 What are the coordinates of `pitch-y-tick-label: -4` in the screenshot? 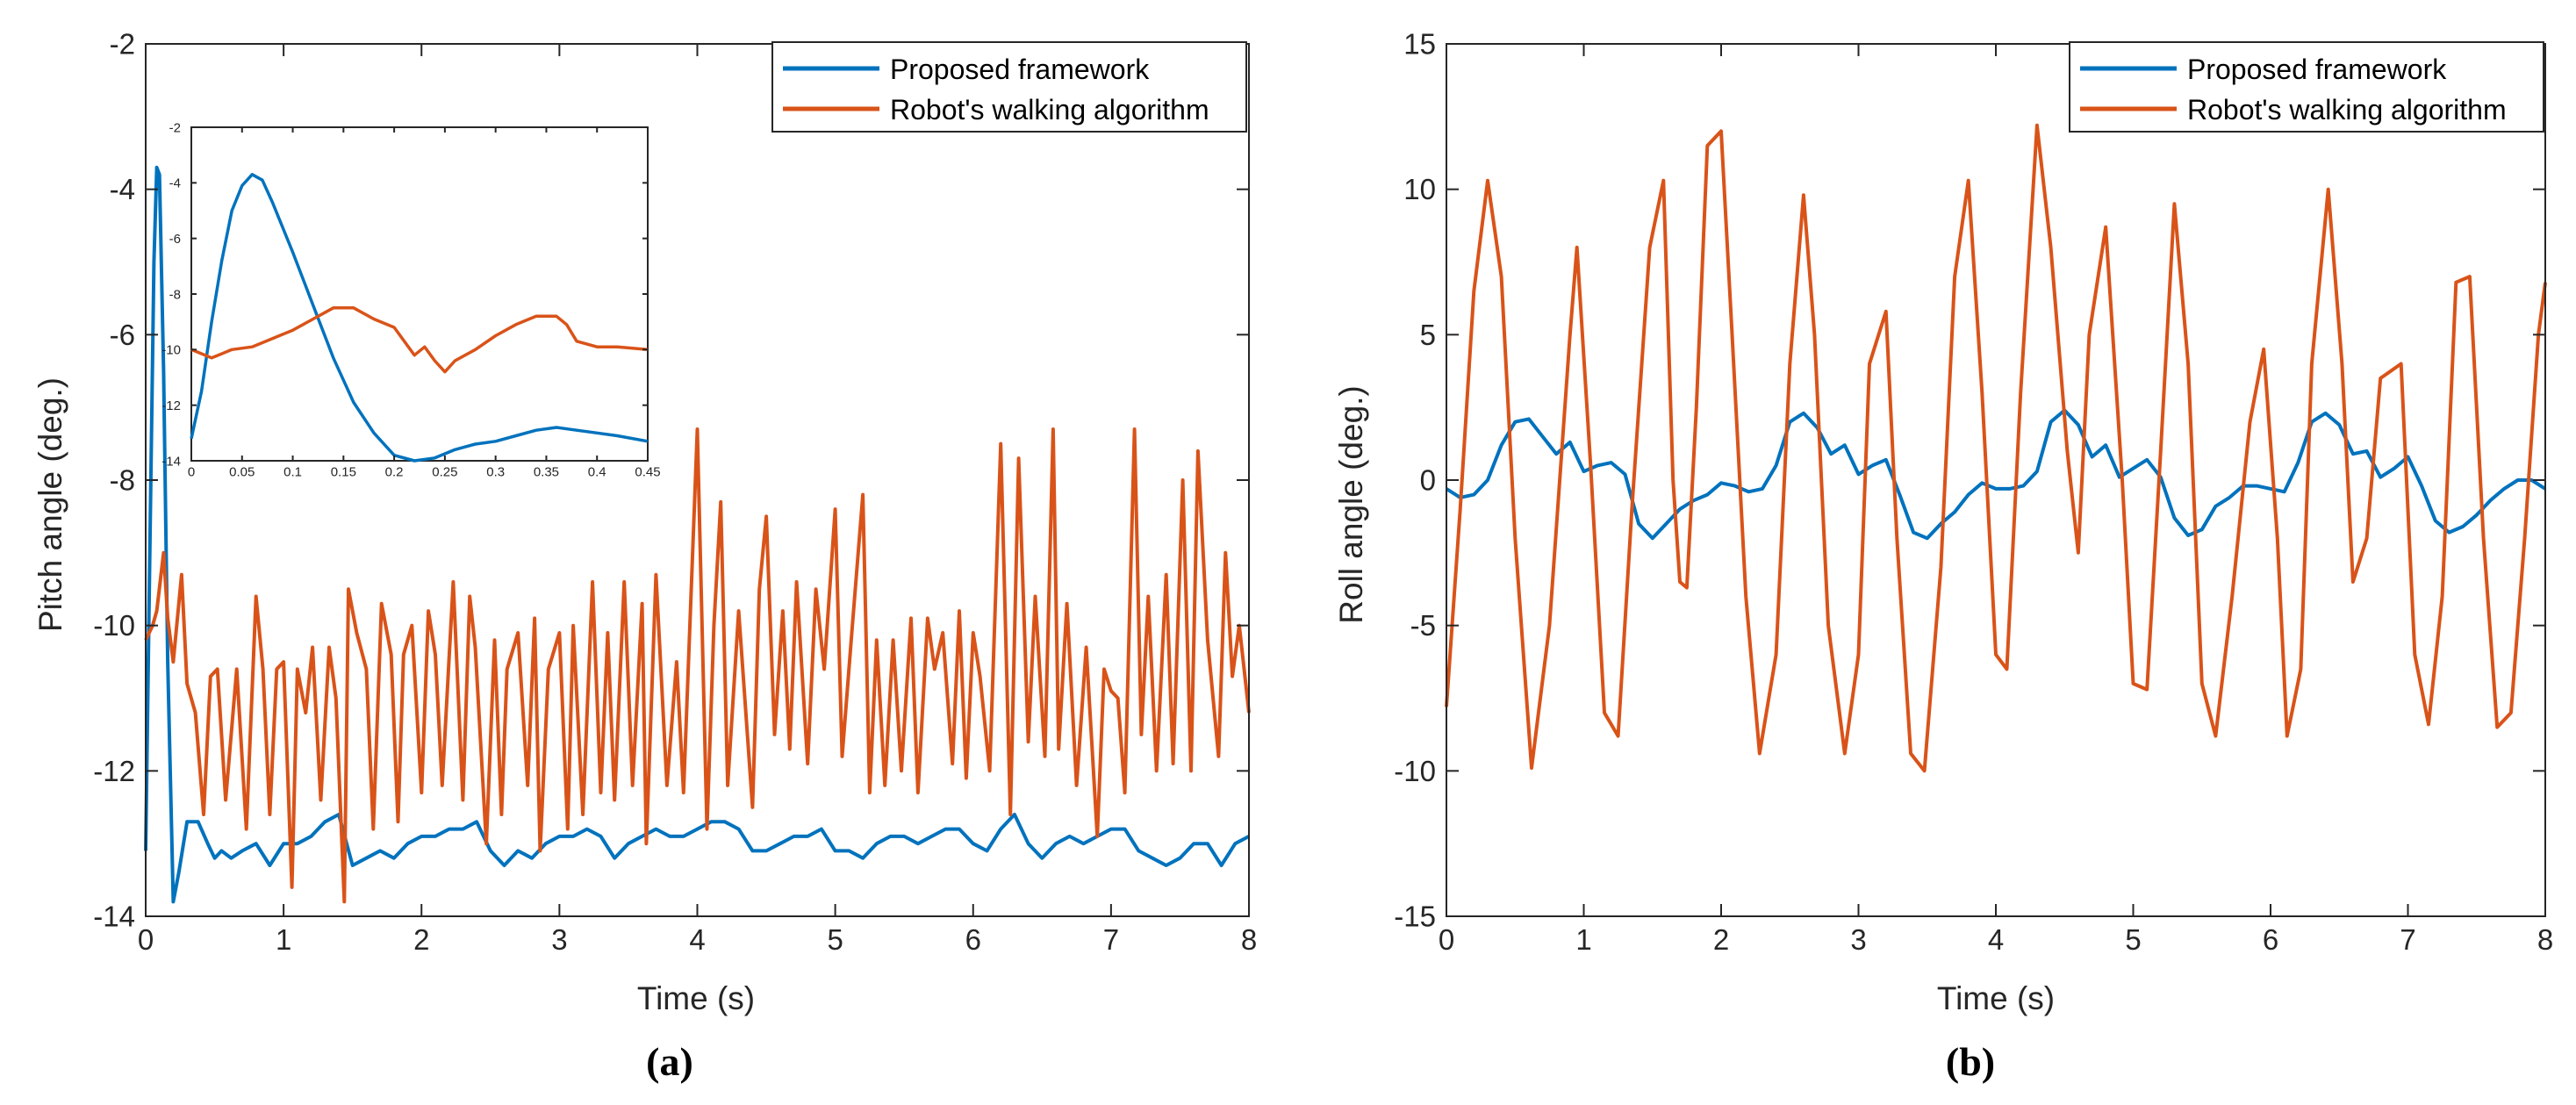 It's located at (122, 189).